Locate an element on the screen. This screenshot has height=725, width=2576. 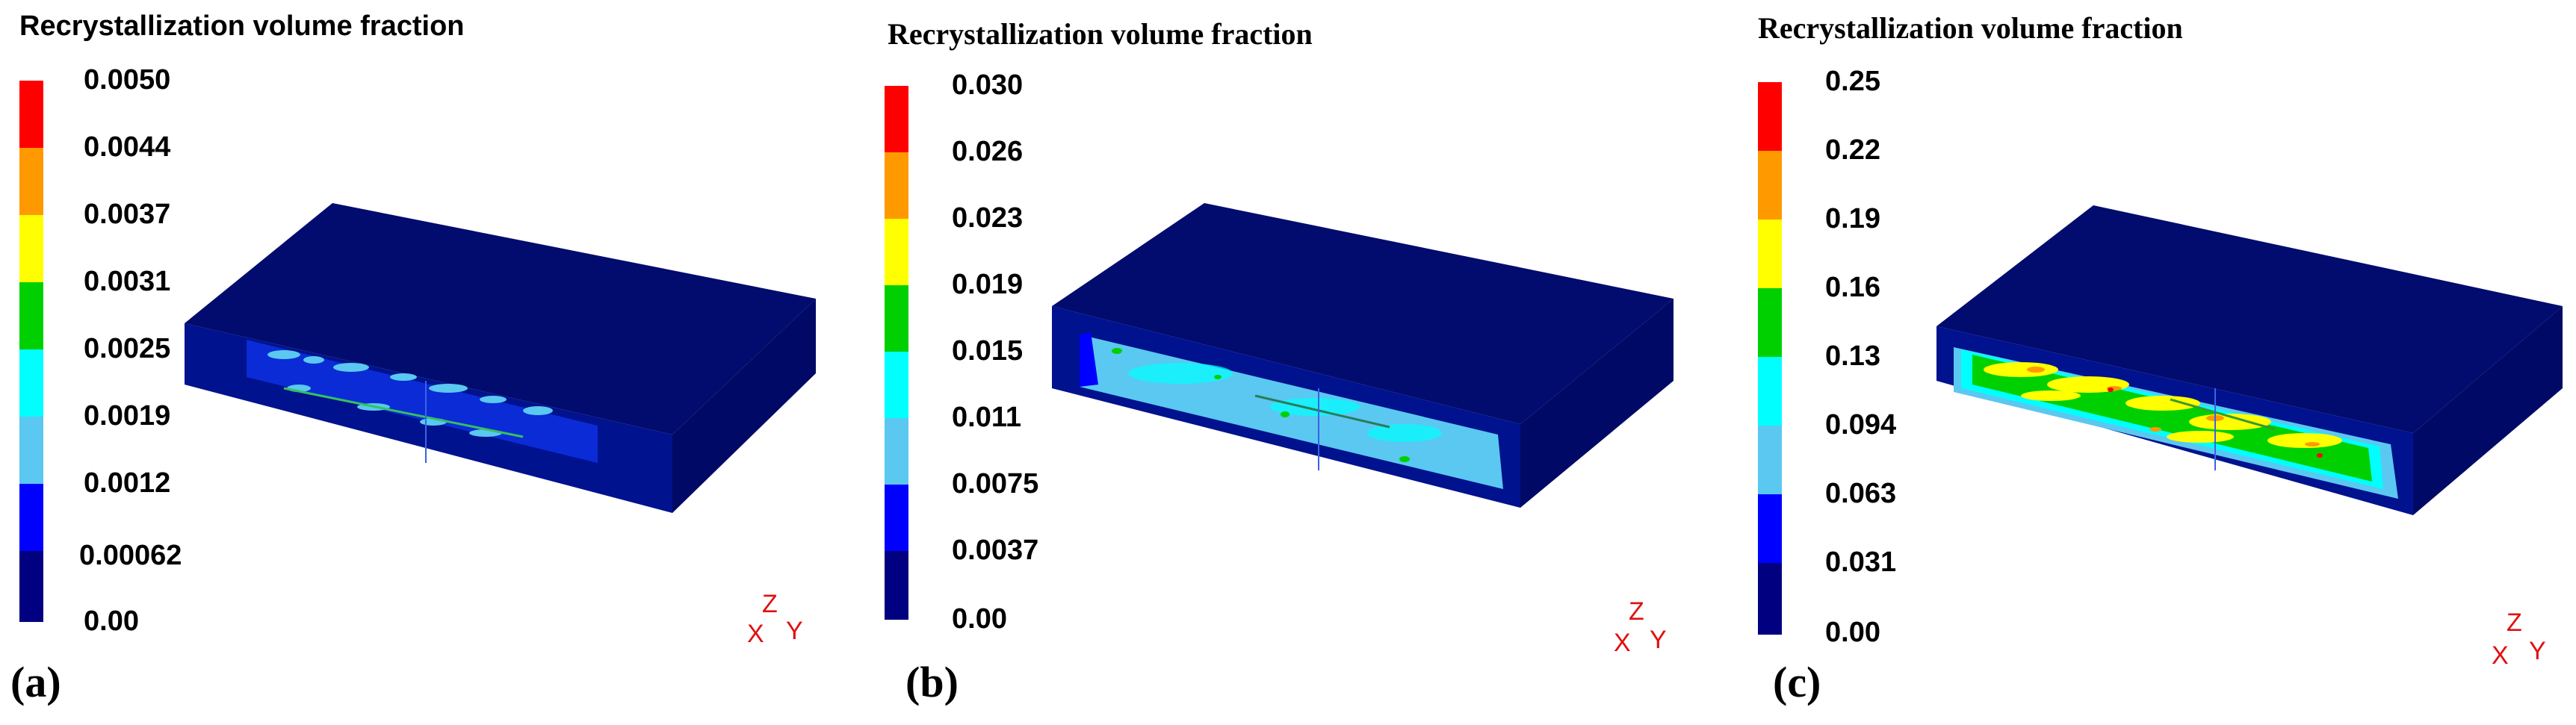
colorbar-tick: 0.19 is located at coordinates (1852, 218).